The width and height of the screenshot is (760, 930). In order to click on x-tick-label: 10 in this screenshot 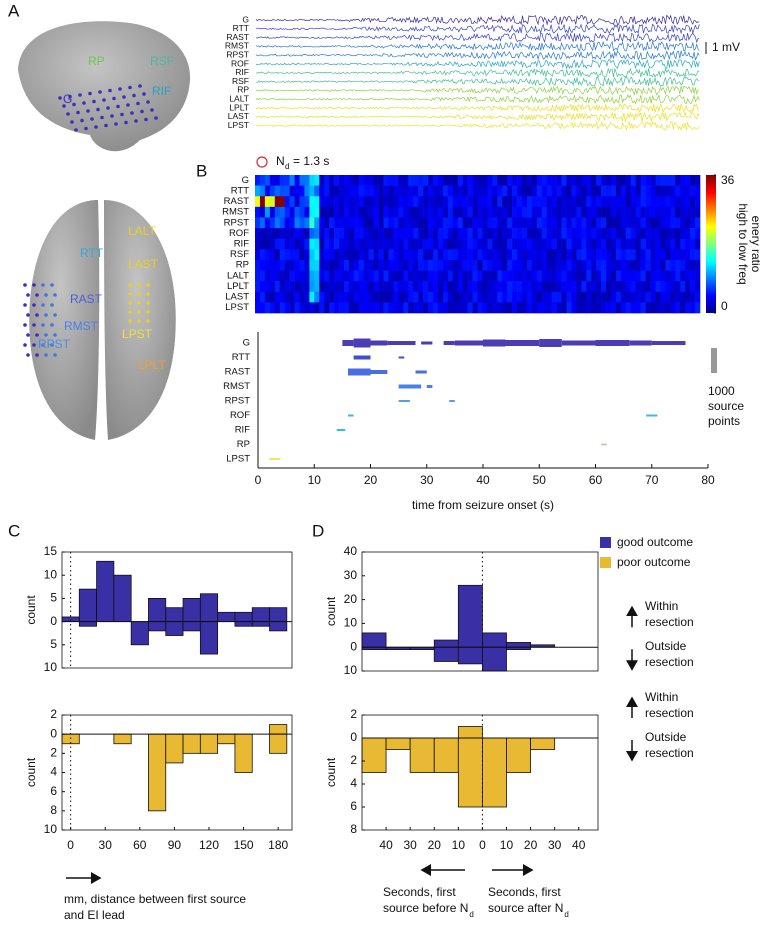, I will do `click(507, 845)`.